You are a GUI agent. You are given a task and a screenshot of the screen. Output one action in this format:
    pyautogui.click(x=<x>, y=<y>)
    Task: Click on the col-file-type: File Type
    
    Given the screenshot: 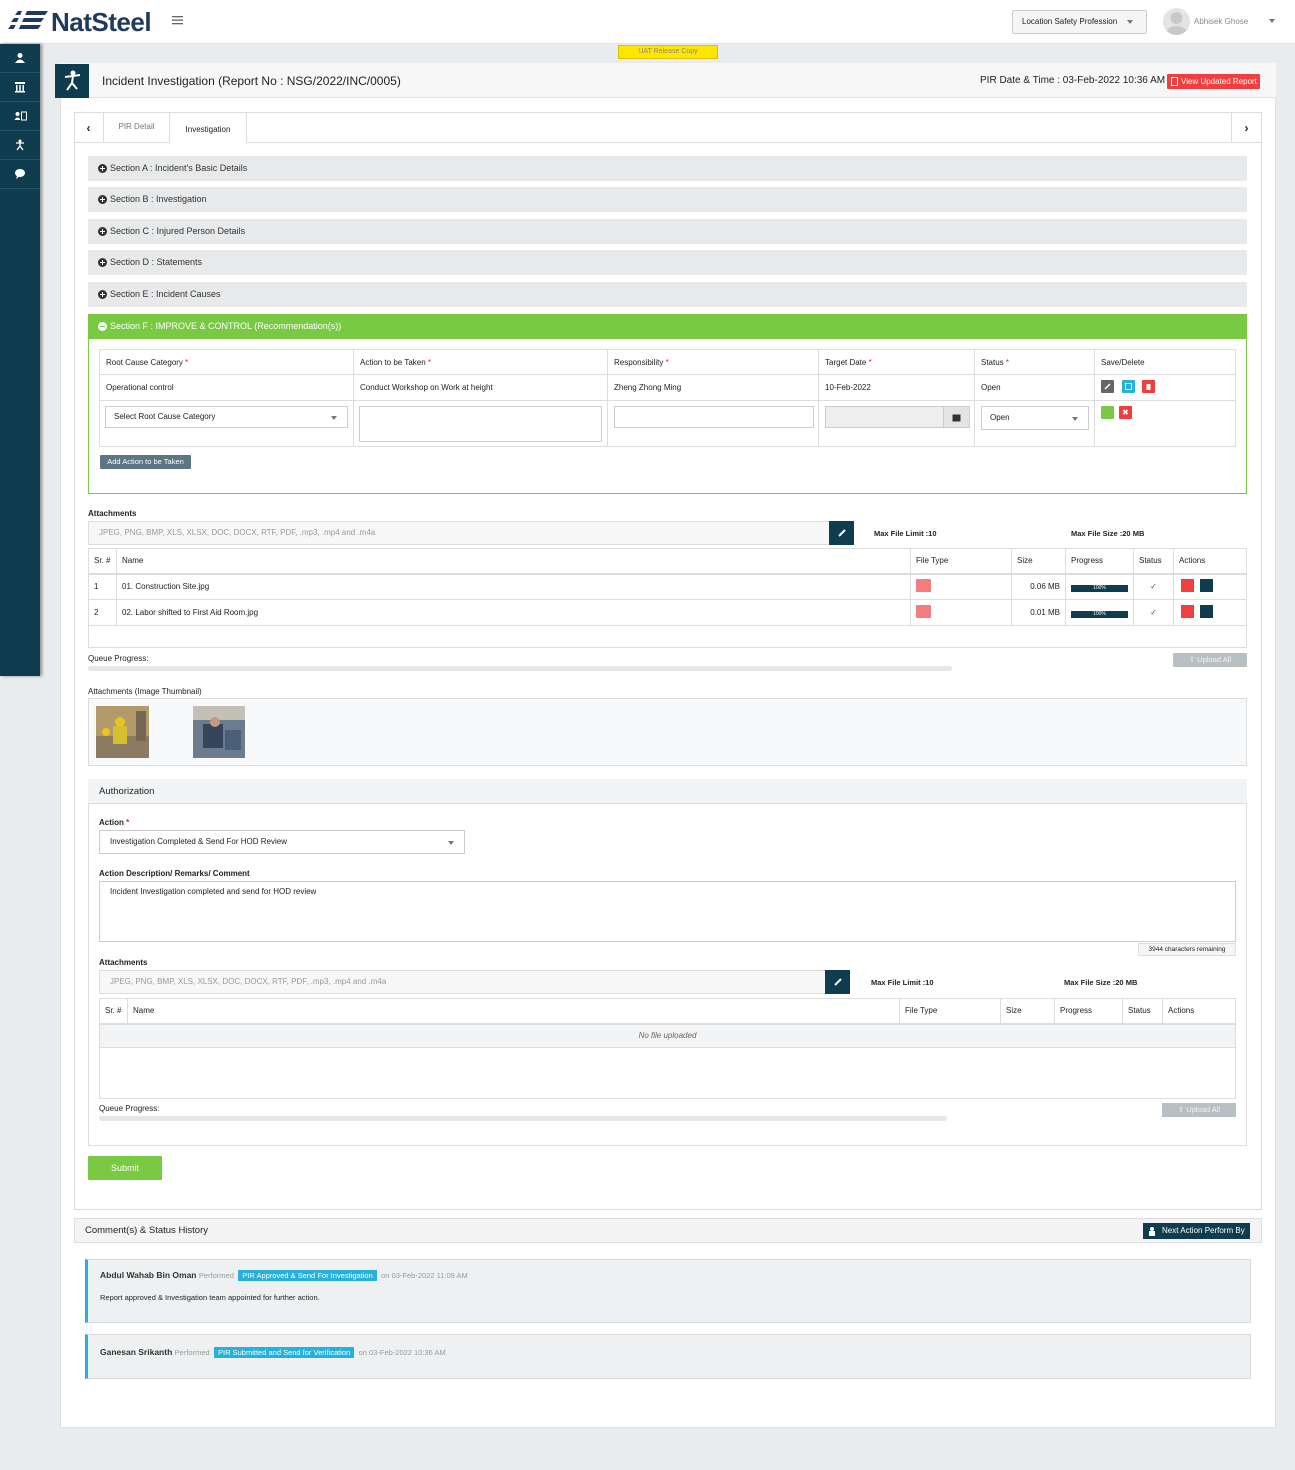 What is the action you would take?
    pyautogui.click(x=950, y=1011)
    